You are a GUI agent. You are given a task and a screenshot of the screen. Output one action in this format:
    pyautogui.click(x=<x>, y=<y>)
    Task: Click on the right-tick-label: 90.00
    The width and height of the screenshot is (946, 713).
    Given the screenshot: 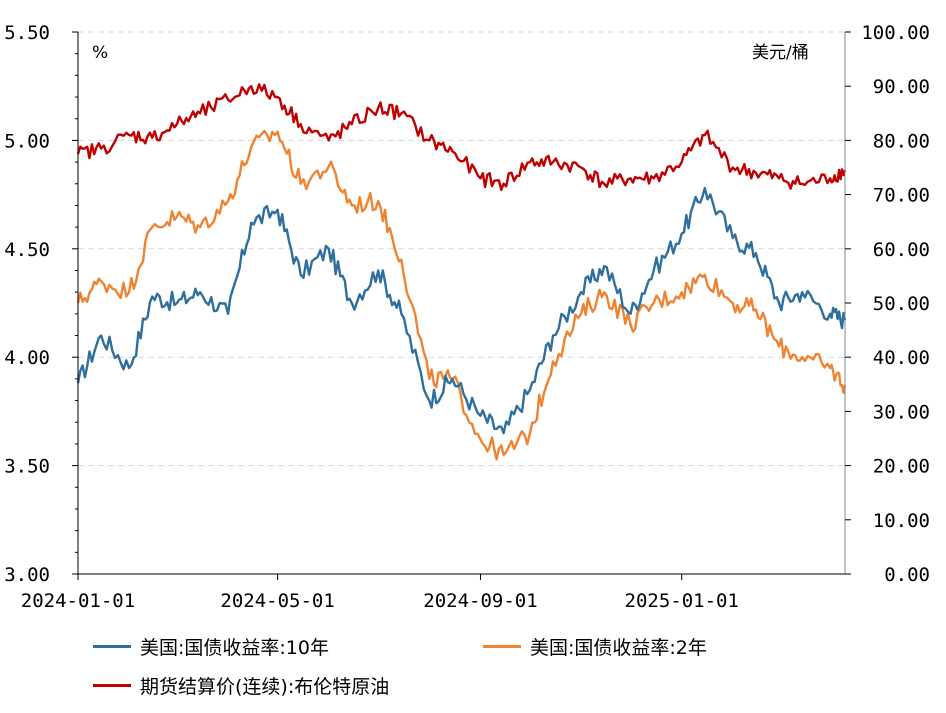 What is the action you would take?
    pyautogui.click(x=901, y=87)
    